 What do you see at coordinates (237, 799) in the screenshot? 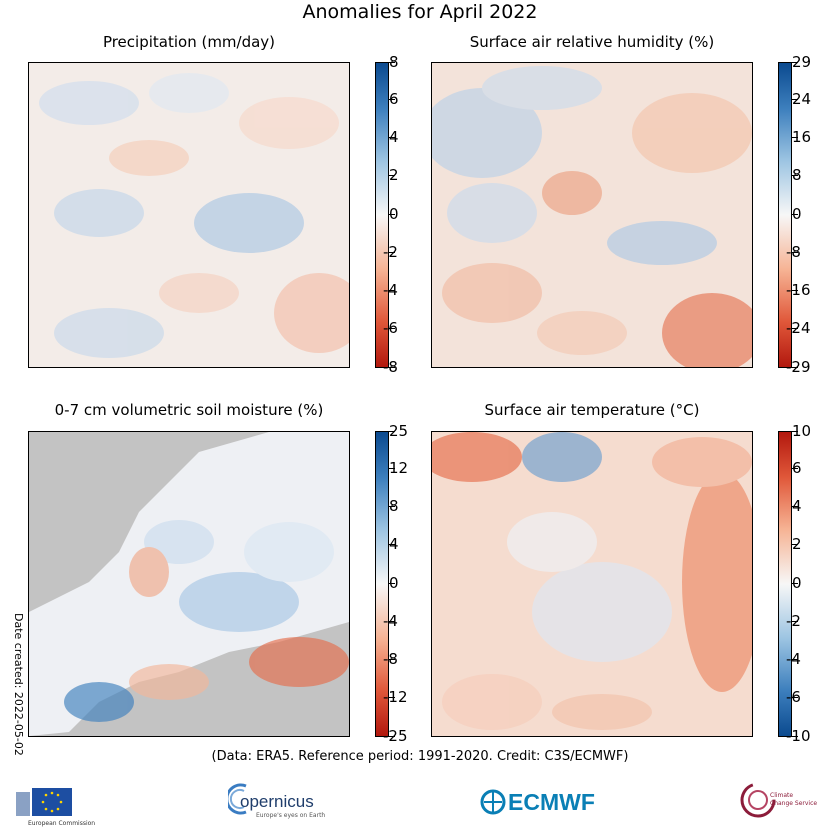
I see `copernicus-c-icon` at bounding box center [237, 799].